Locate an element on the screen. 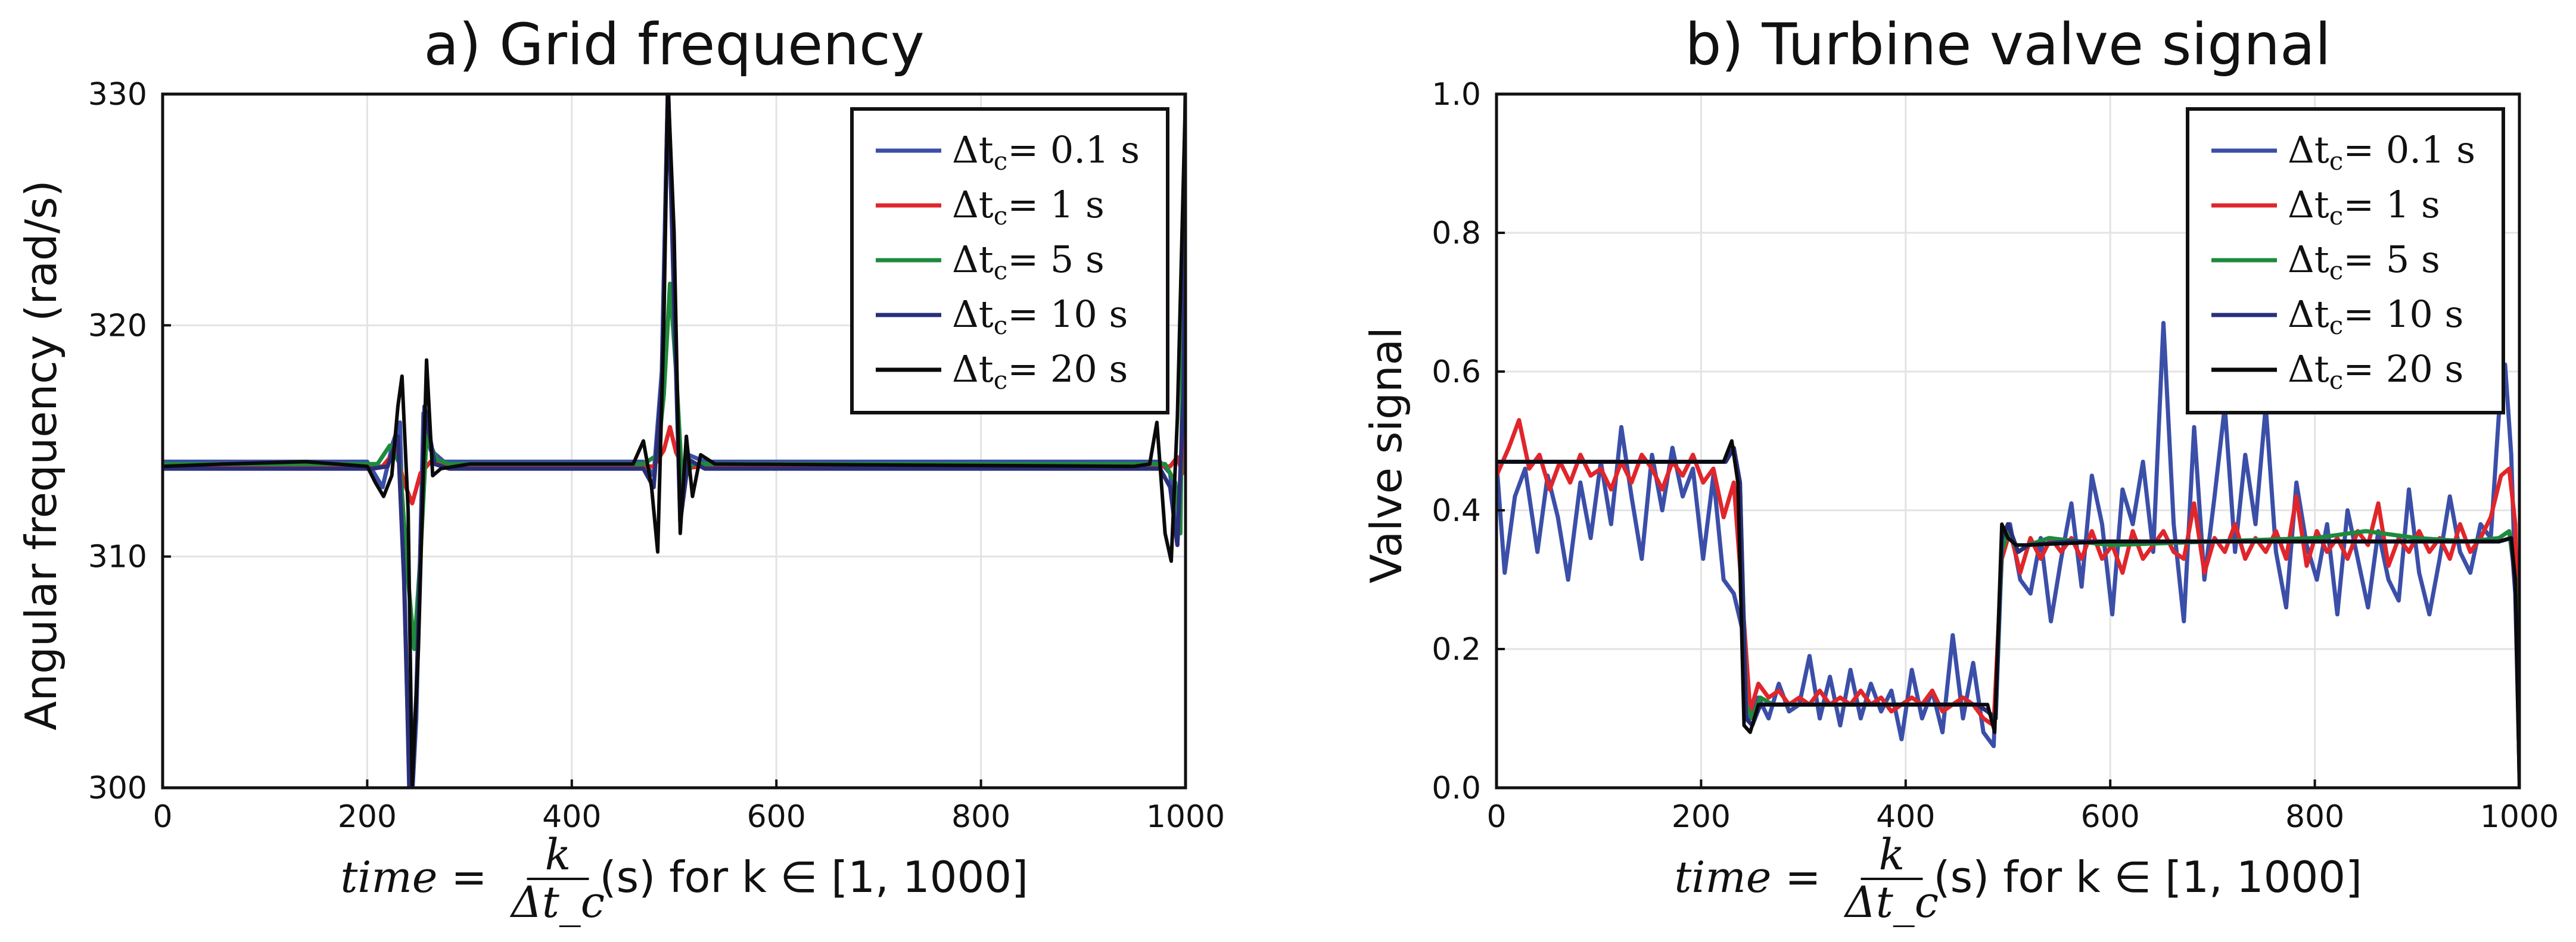  y-axis-label: Valve signal is located at coordinates (1386, 456).